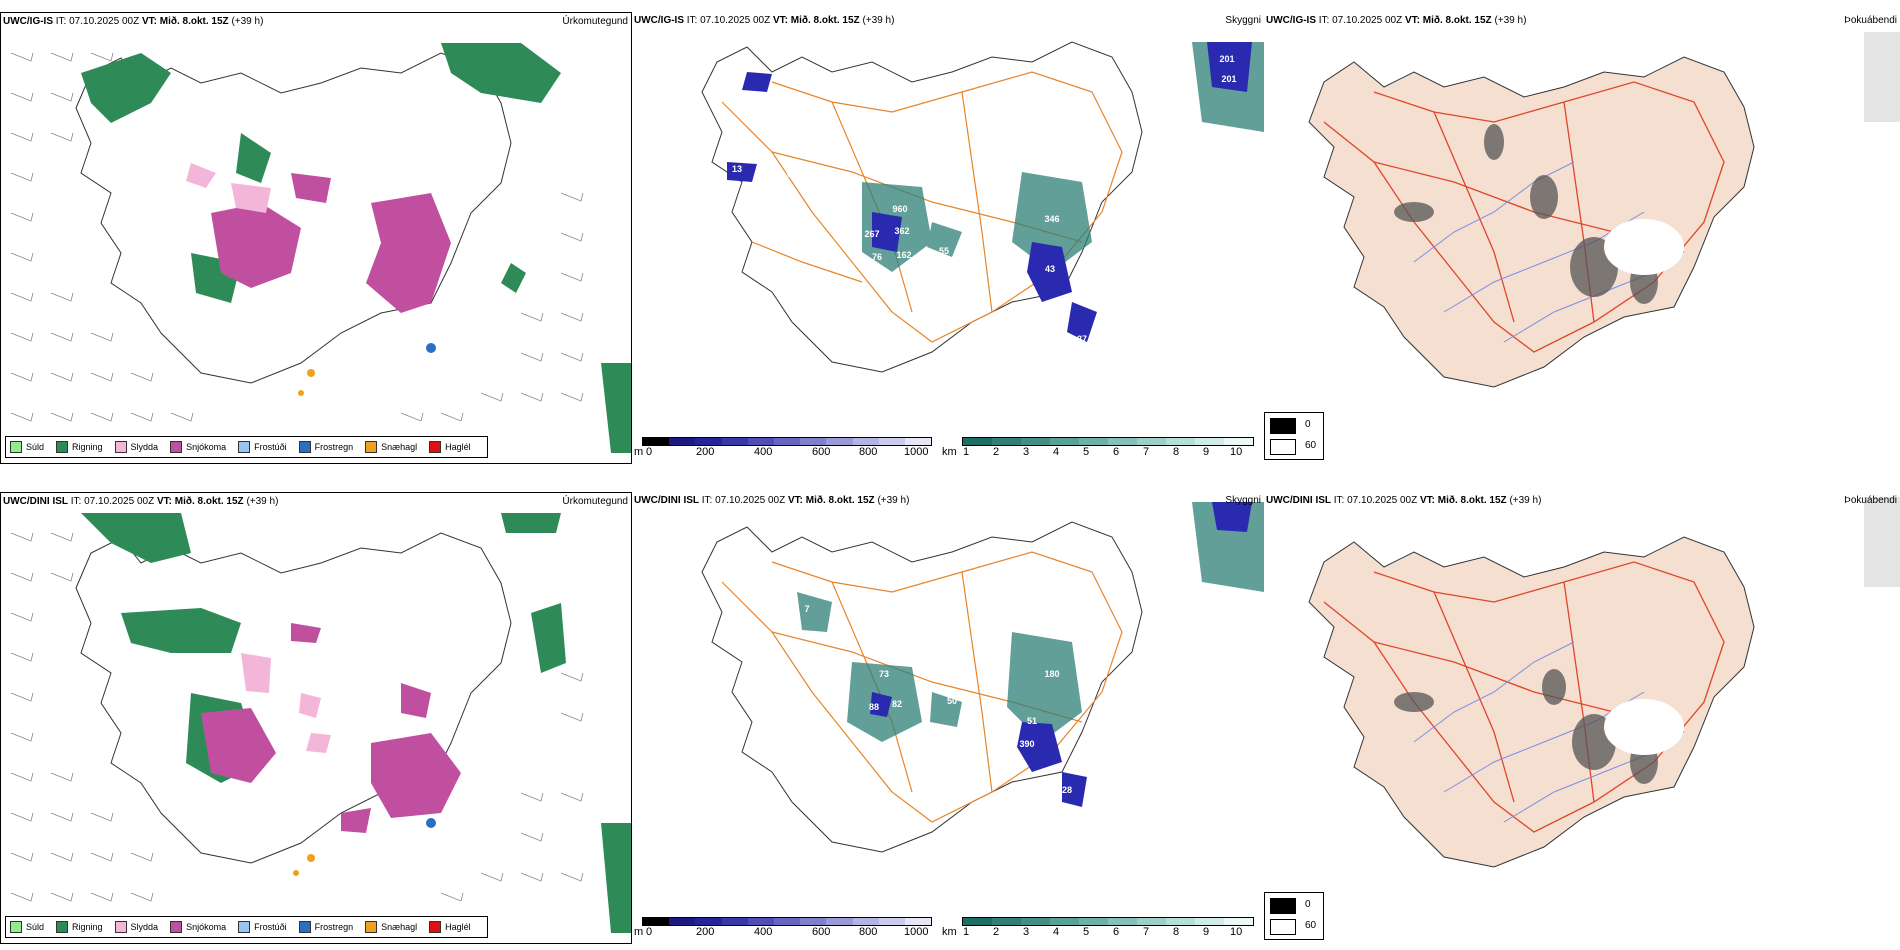 The image size is (1900, 950). What do you see at coordinates (1102, 928) in the screenshot?
I see `visibility-colorbar: km 1 2 3 4 5 6 7 8 9 10` at bounding box center [1102, 928].